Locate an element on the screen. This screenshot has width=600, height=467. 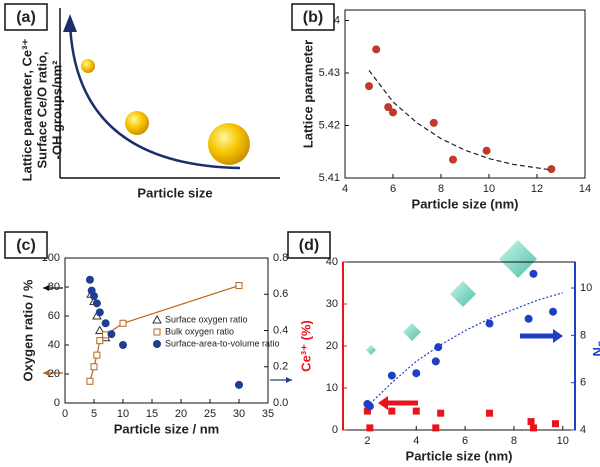
y2-tick-label: 10 is located at coordinates (586, 288).